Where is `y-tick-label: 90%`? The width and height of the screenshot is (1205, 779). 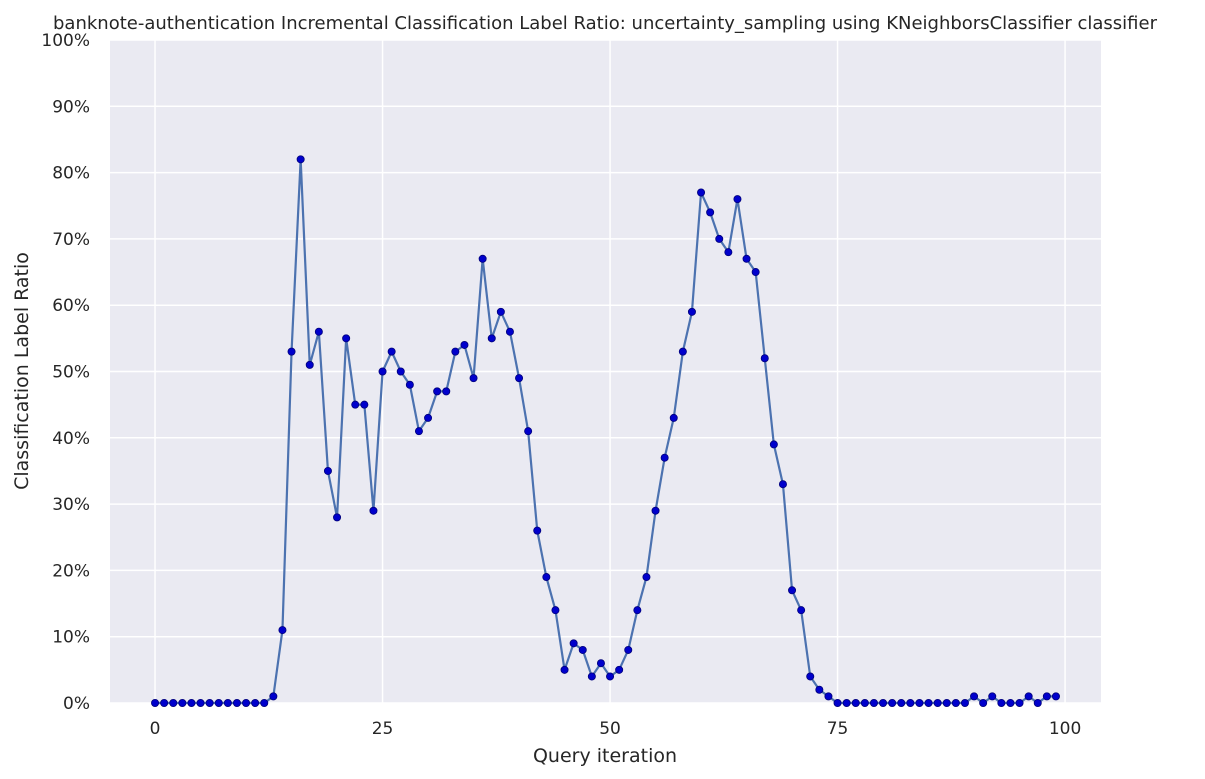 y-tick-label: 90% is located at coordinates (71, 107).